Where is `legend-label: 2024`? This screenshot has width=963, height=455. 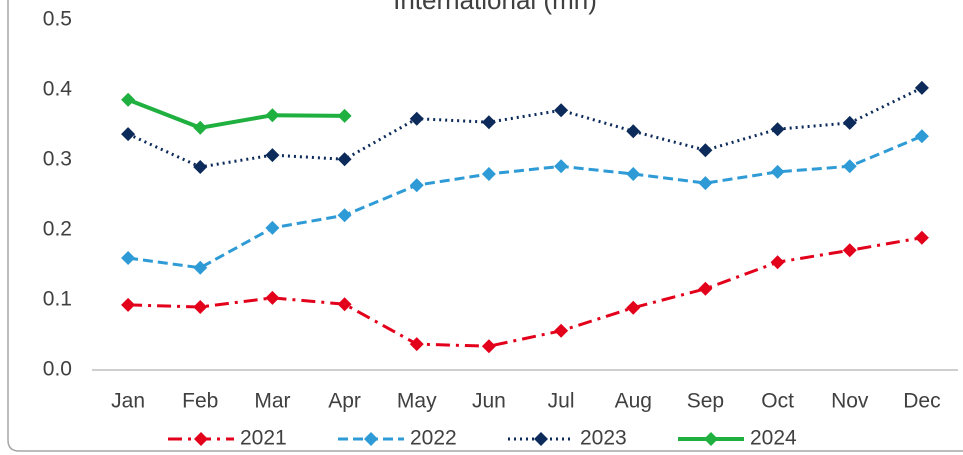 legend-label: 2024 is located at coordinates (773, 438).